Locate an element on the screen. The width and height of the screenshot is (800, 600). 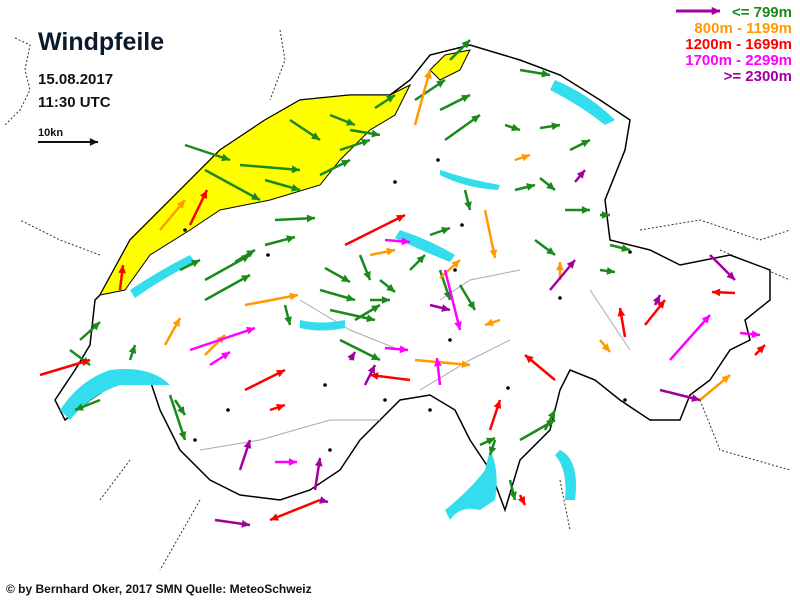
lake-como is located at coordinates (565, 475).